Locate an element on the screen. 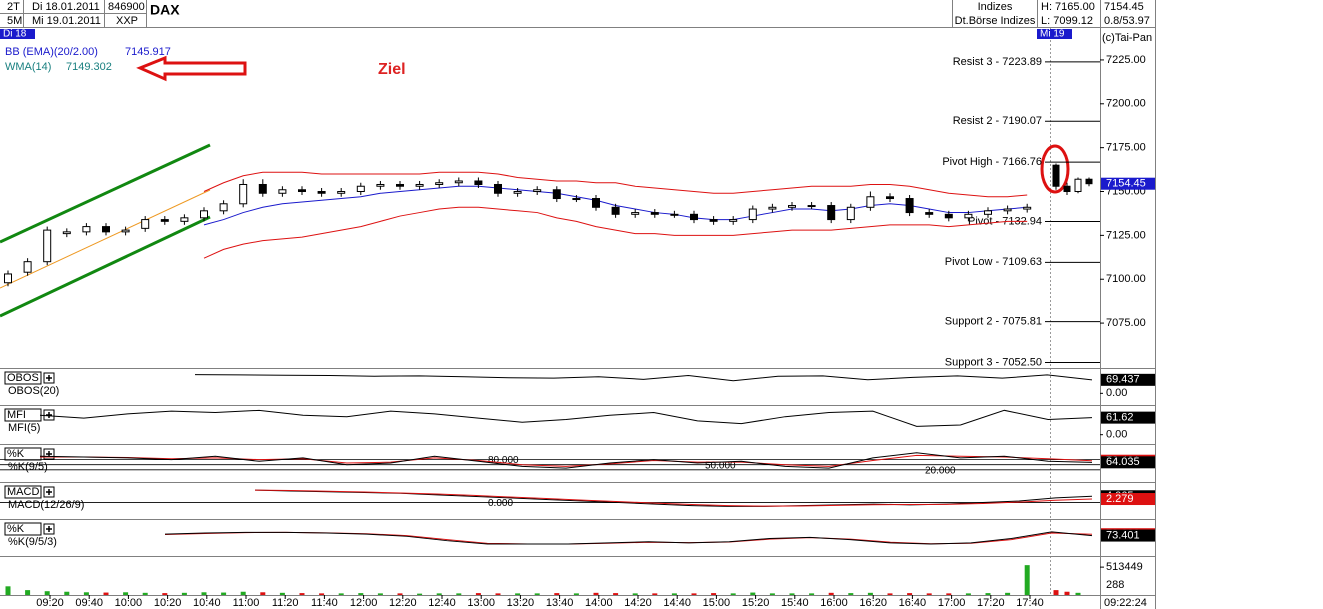  volume-last: 288 is located at coordinates (1115, 585).